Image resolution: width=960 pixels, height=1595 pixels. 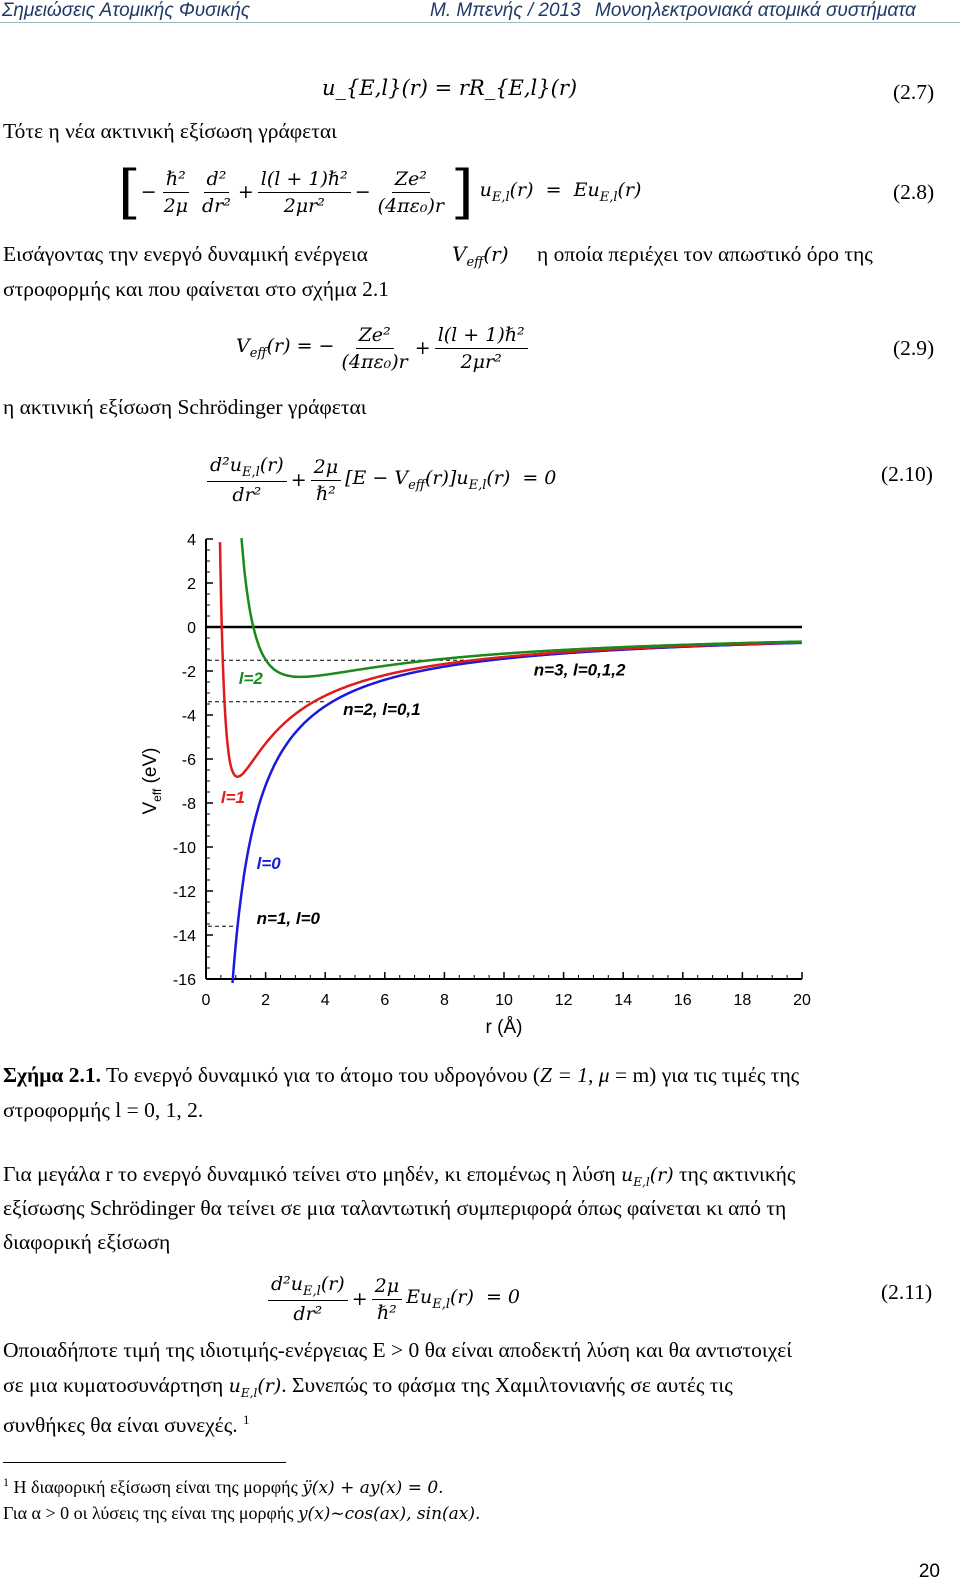 I want to click on para1b: της ακτινικής, so click(x=737, y=1174).